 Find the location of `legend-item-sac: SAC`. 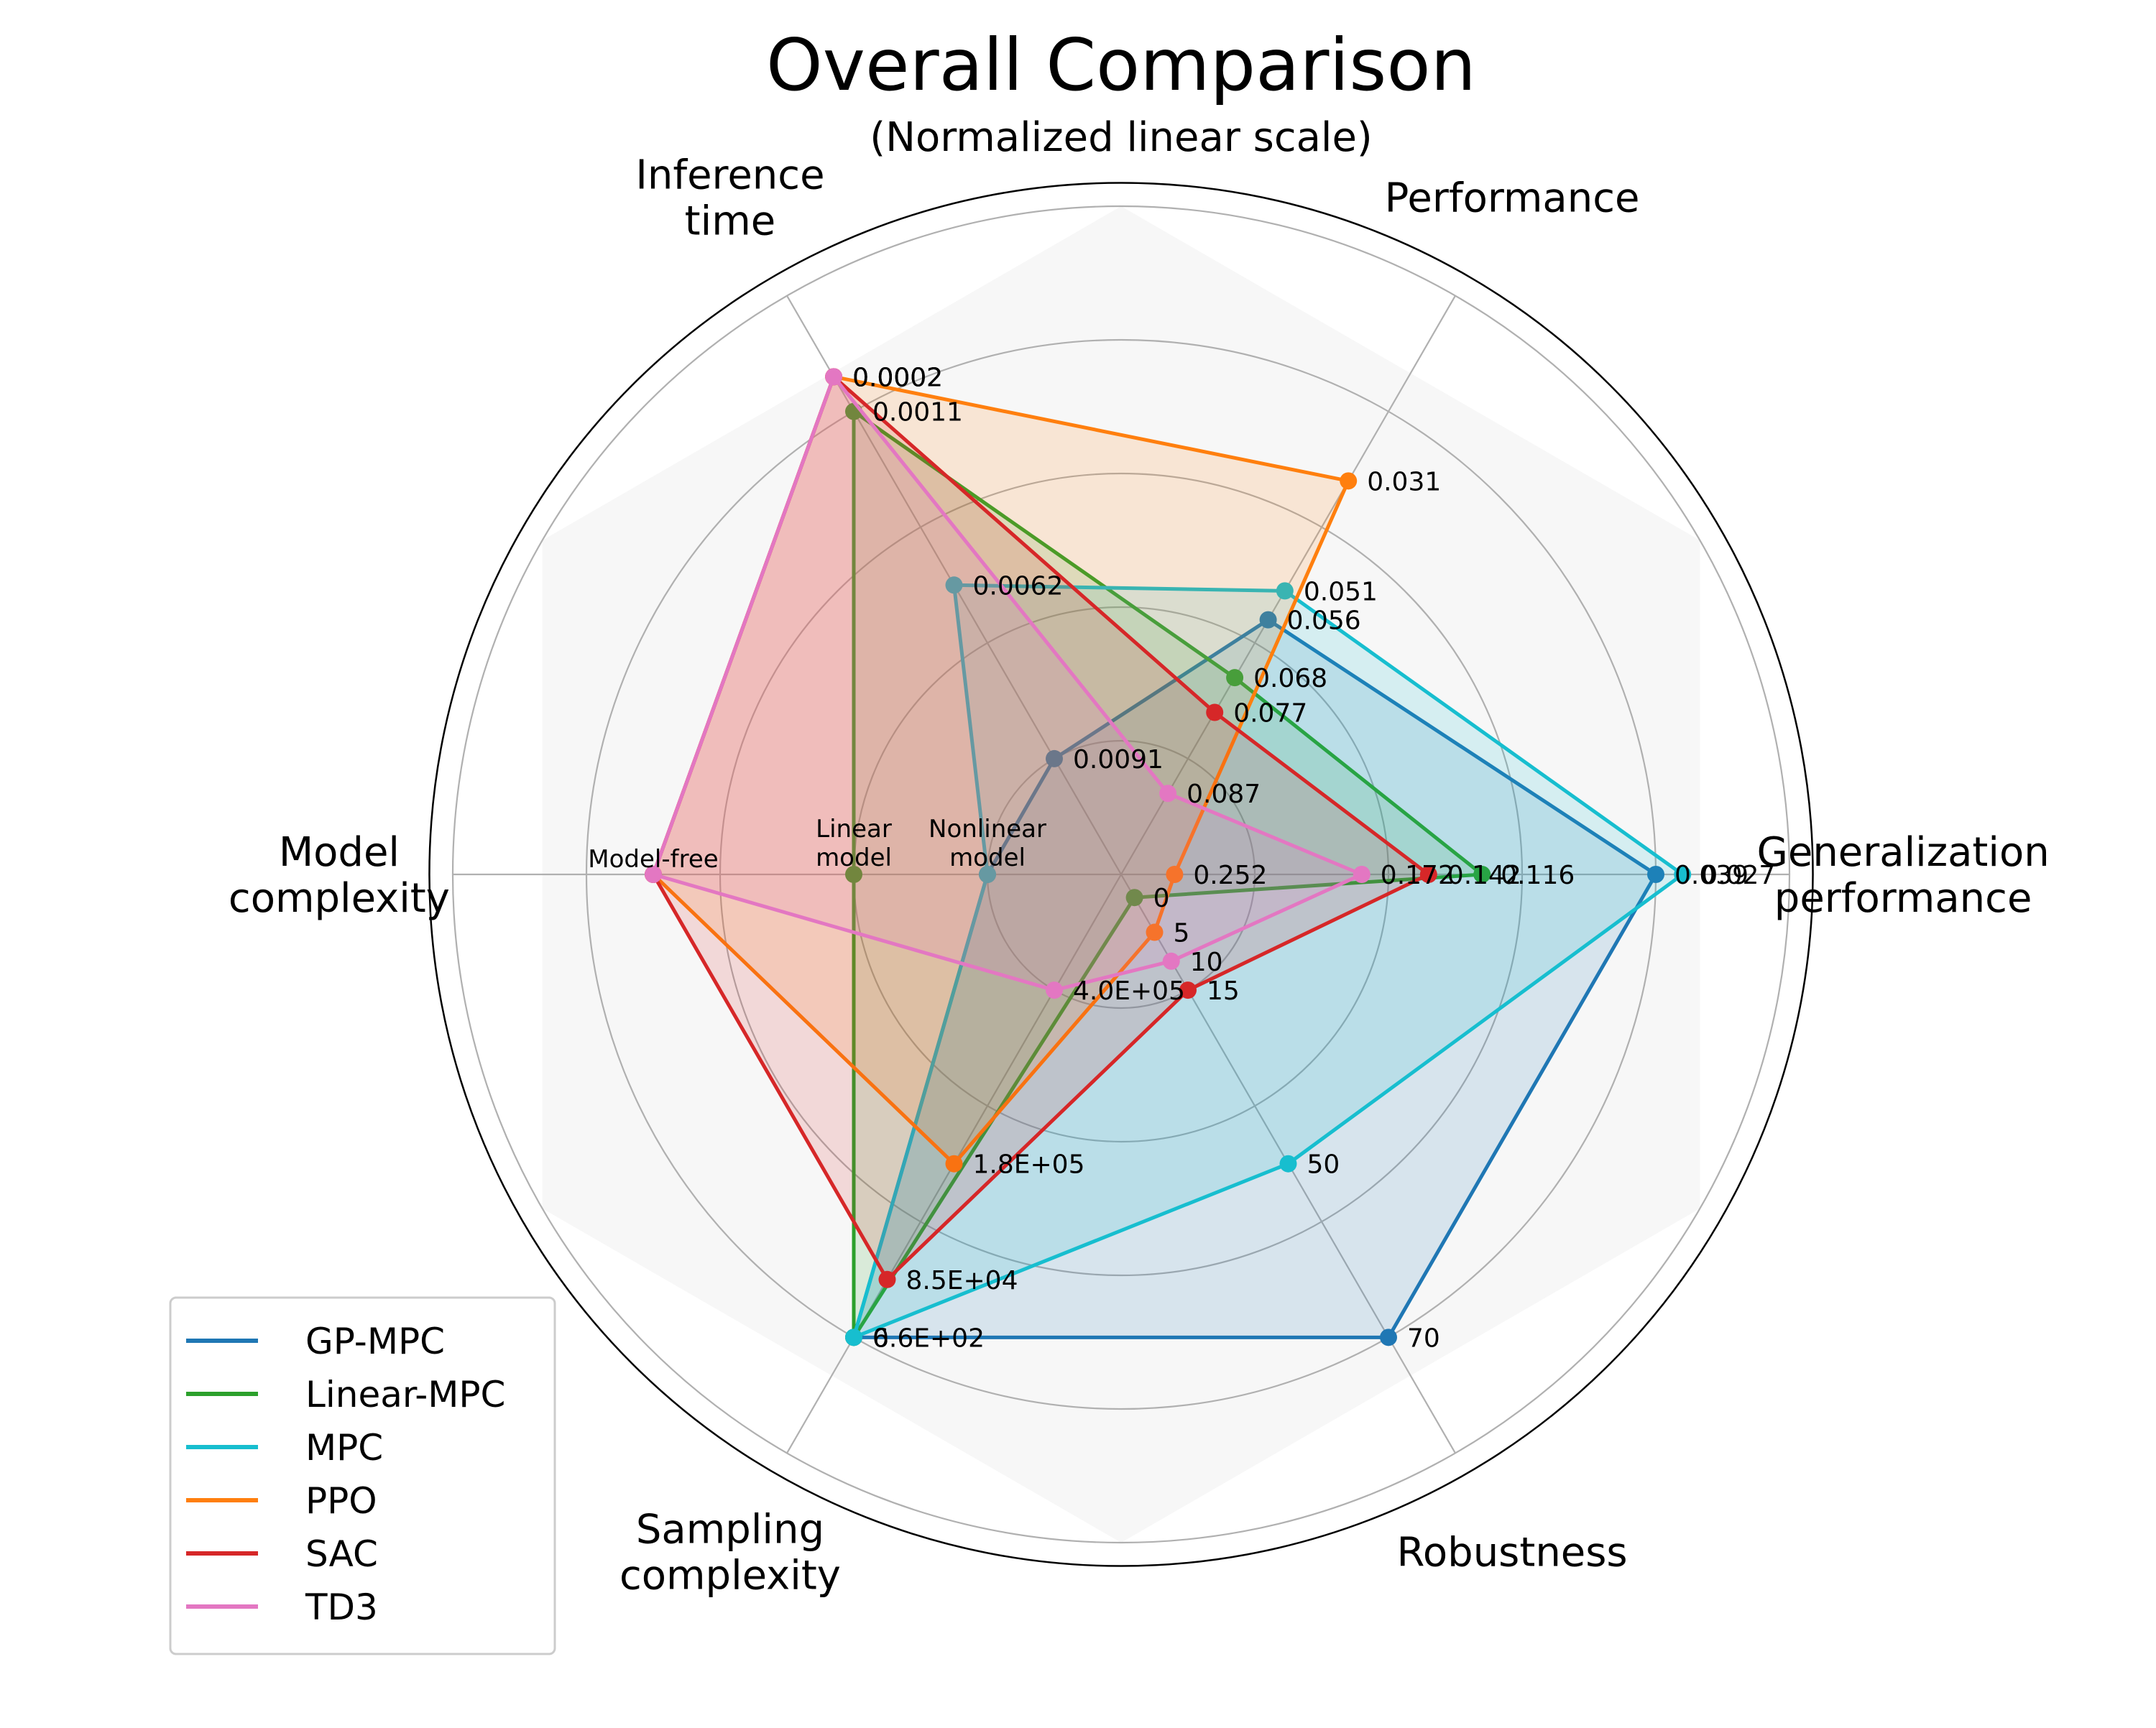

legend-item-sac: SAC is located at coordinates (282, 1554).